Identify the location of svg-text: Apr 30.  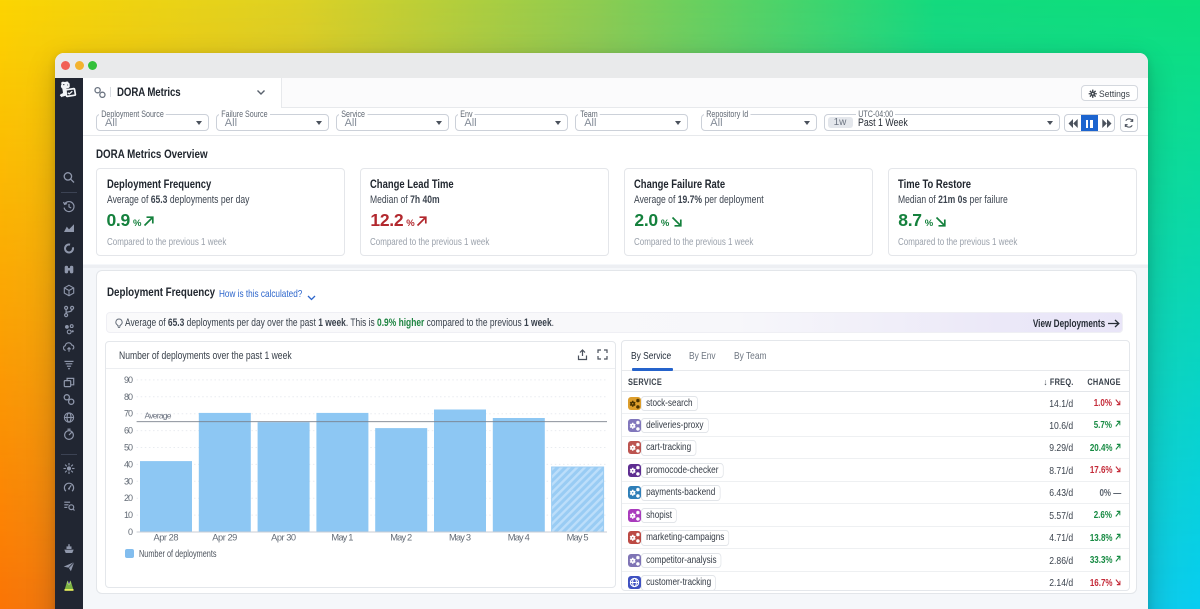
(283, 537).